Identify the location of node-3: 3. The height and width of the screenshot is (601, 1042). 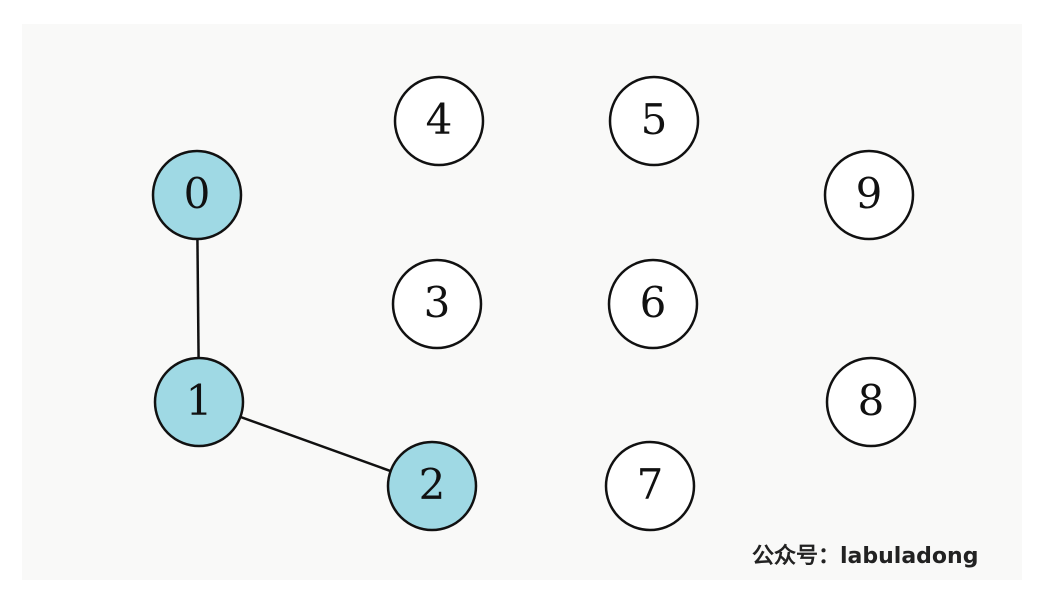
(437, 304).